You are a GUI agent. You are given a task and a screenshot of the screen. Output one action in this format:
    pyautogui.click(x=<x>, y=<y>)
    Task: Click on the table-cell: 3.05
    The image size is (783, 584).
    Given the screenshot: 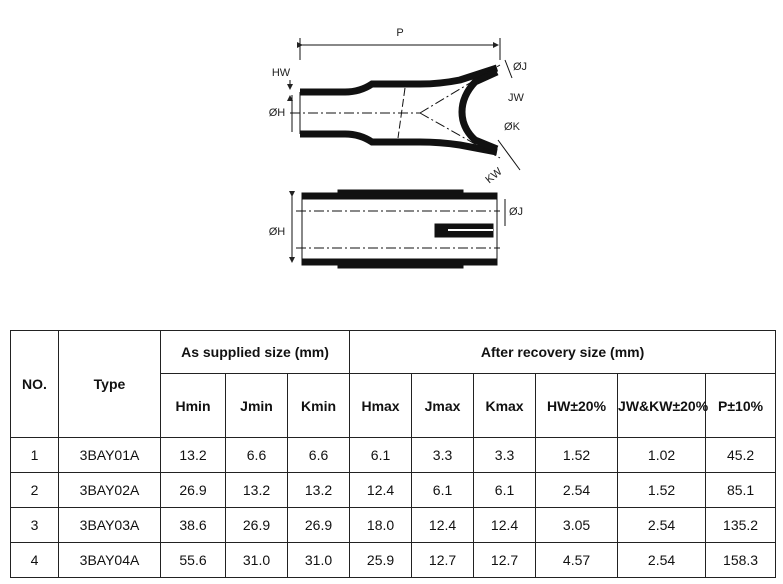 What is the action you would take?
    pyautogui.click(x=577, y=525)
    